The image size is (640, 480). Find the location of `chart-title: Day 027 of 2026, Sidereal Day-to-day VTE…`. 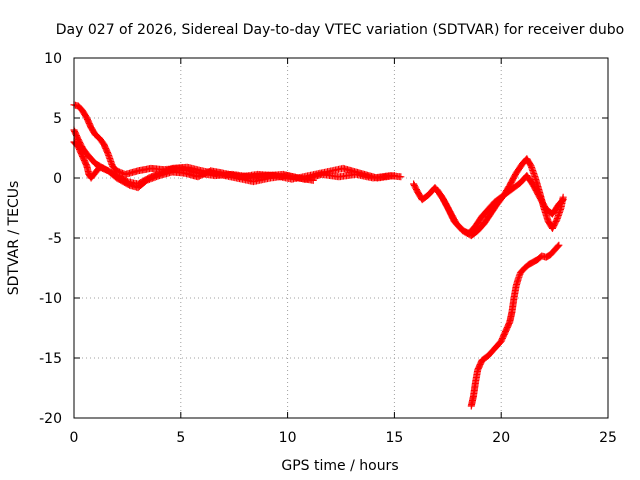

chart-title: Day 027 of 2026, Sidereal Day-to-day VTE… is located at coordinates (340, 30).